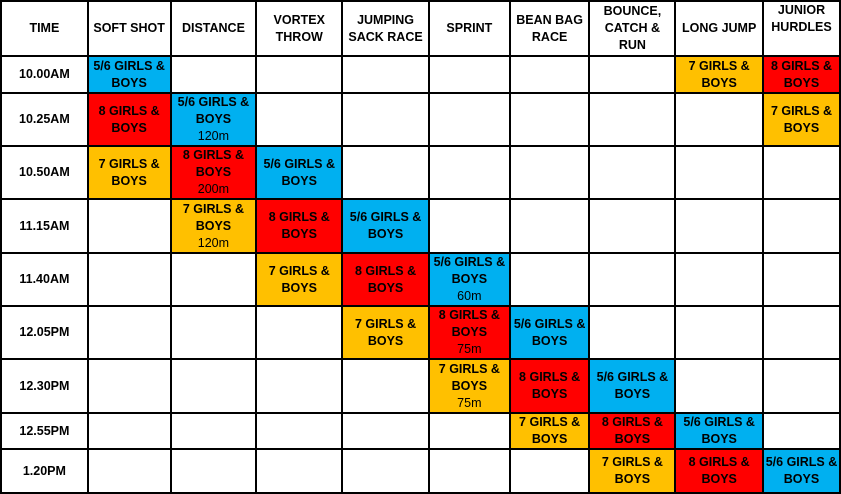 This screenshot has width=841, height=494. Describe the element at coordinates (44, 119) in the screenshot. I see `time-cell: 10.25AM` at that location.